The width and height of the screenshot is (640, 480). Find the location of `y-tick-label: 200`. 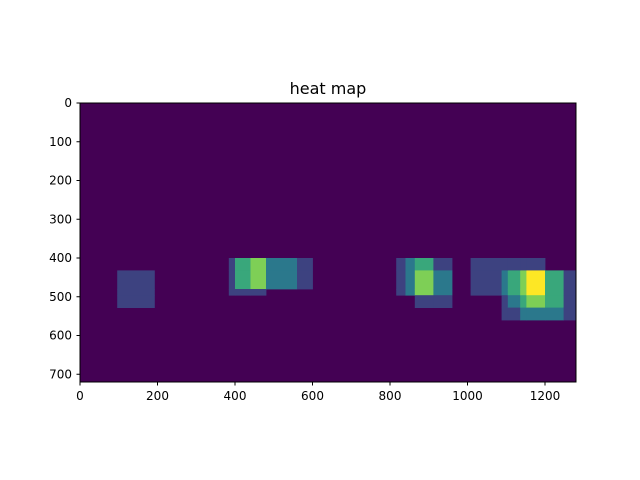

y-tick-label: 200 is located at coordinates (60, 181).